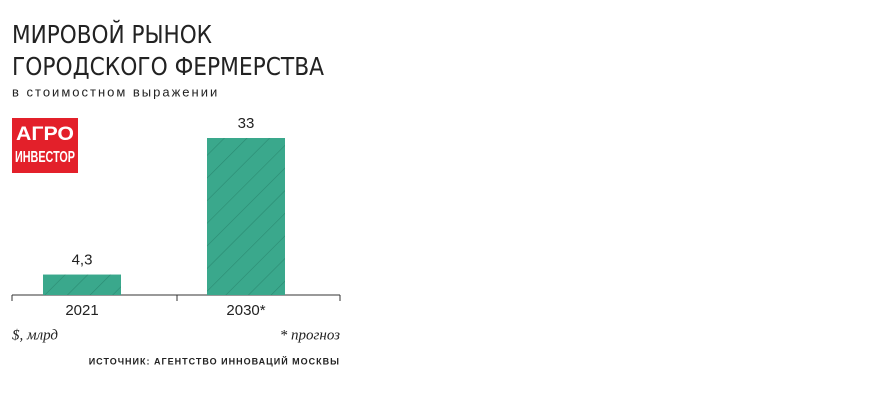  What do you see at coordinates (310, 335) in the screenshot?
I see `note: * прогноз` at bounding box center [310, 335].